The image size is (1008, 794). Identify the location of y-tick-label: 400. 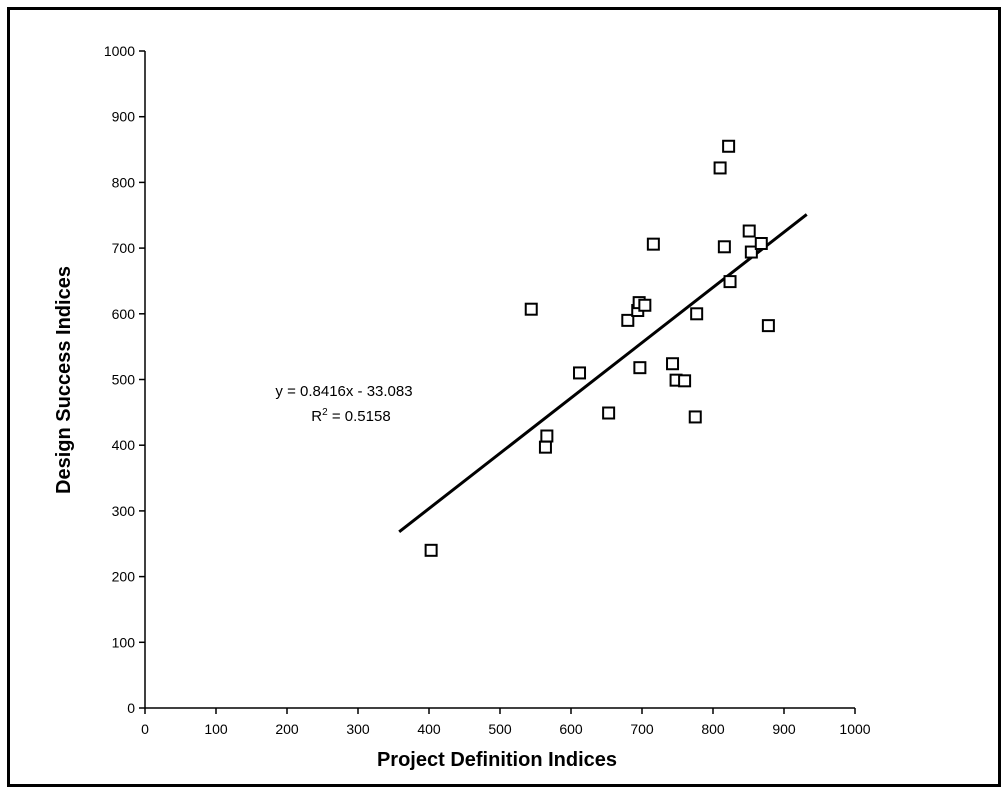
(124, 445).